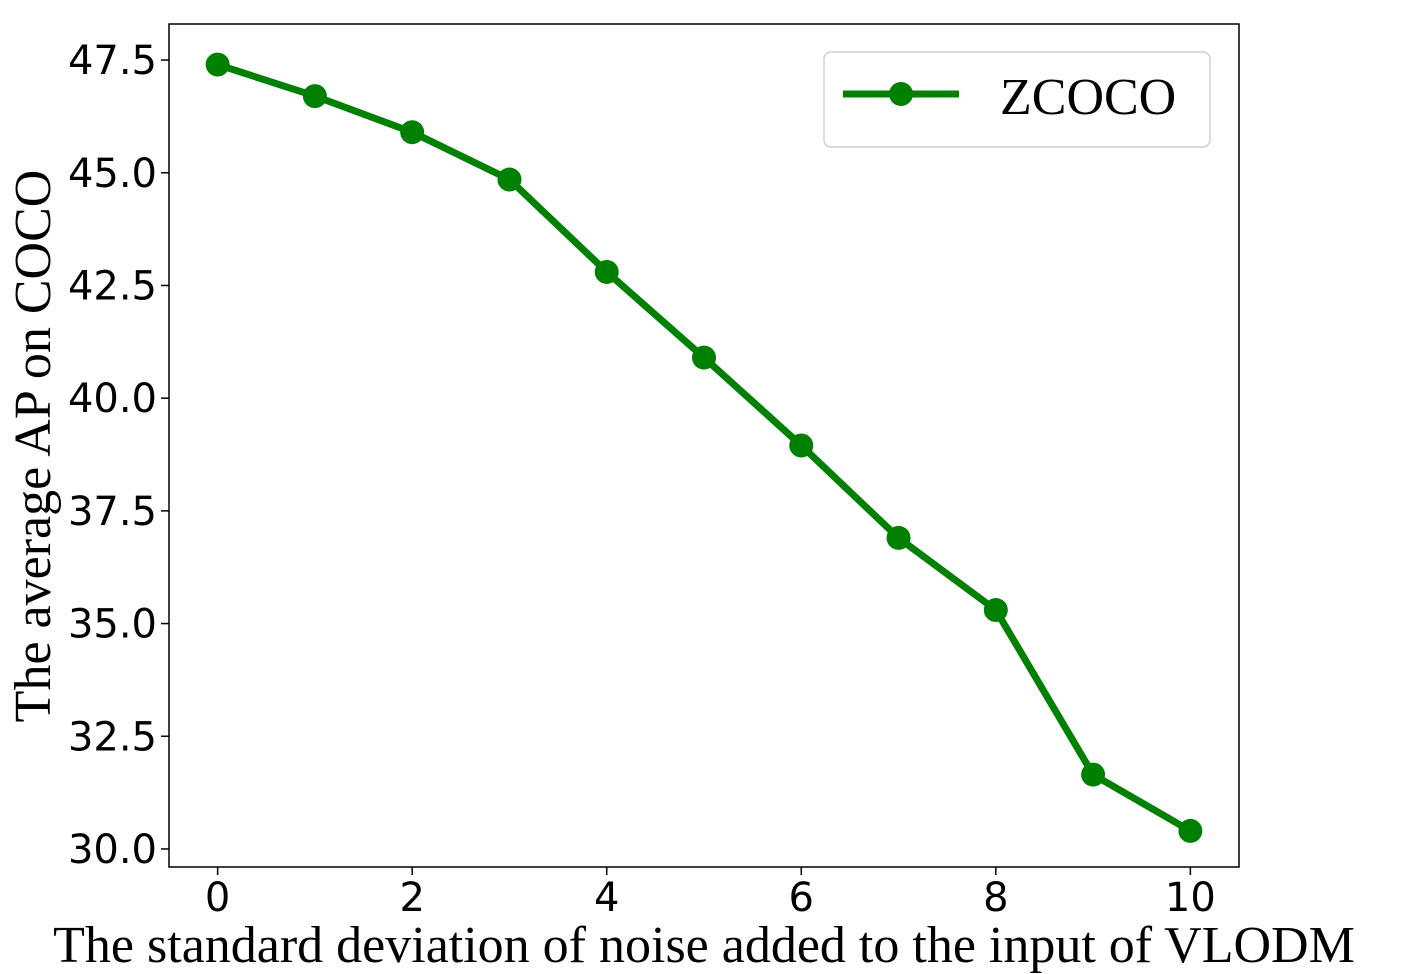 This screenshot has height=974, width=1408. Describe the element at coordinates (118, 455) in the screenshot. I see `y-axis: 30.0 32.5 35.0 37.5 40.0 42.5 45.0 47.5` at that location.